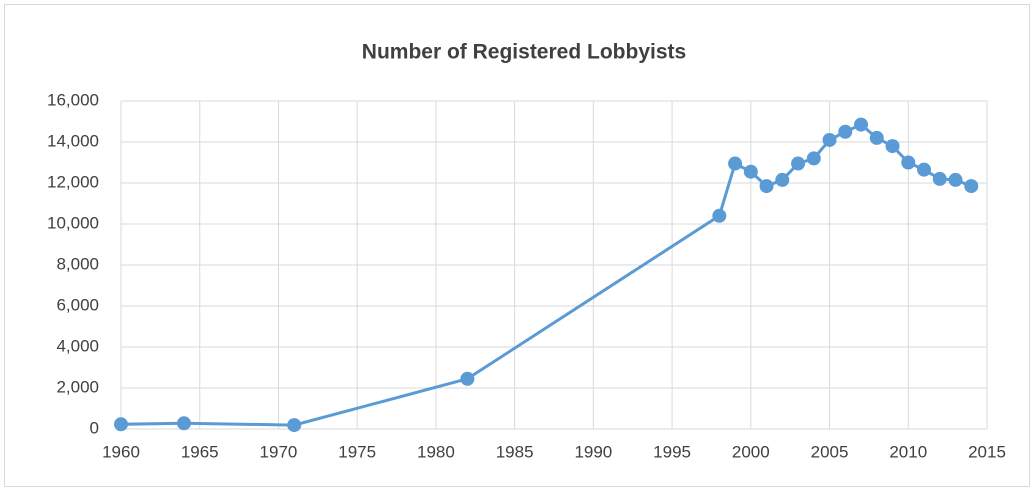  I want to click on y-tick-label: 4,000, so click(77, 345).